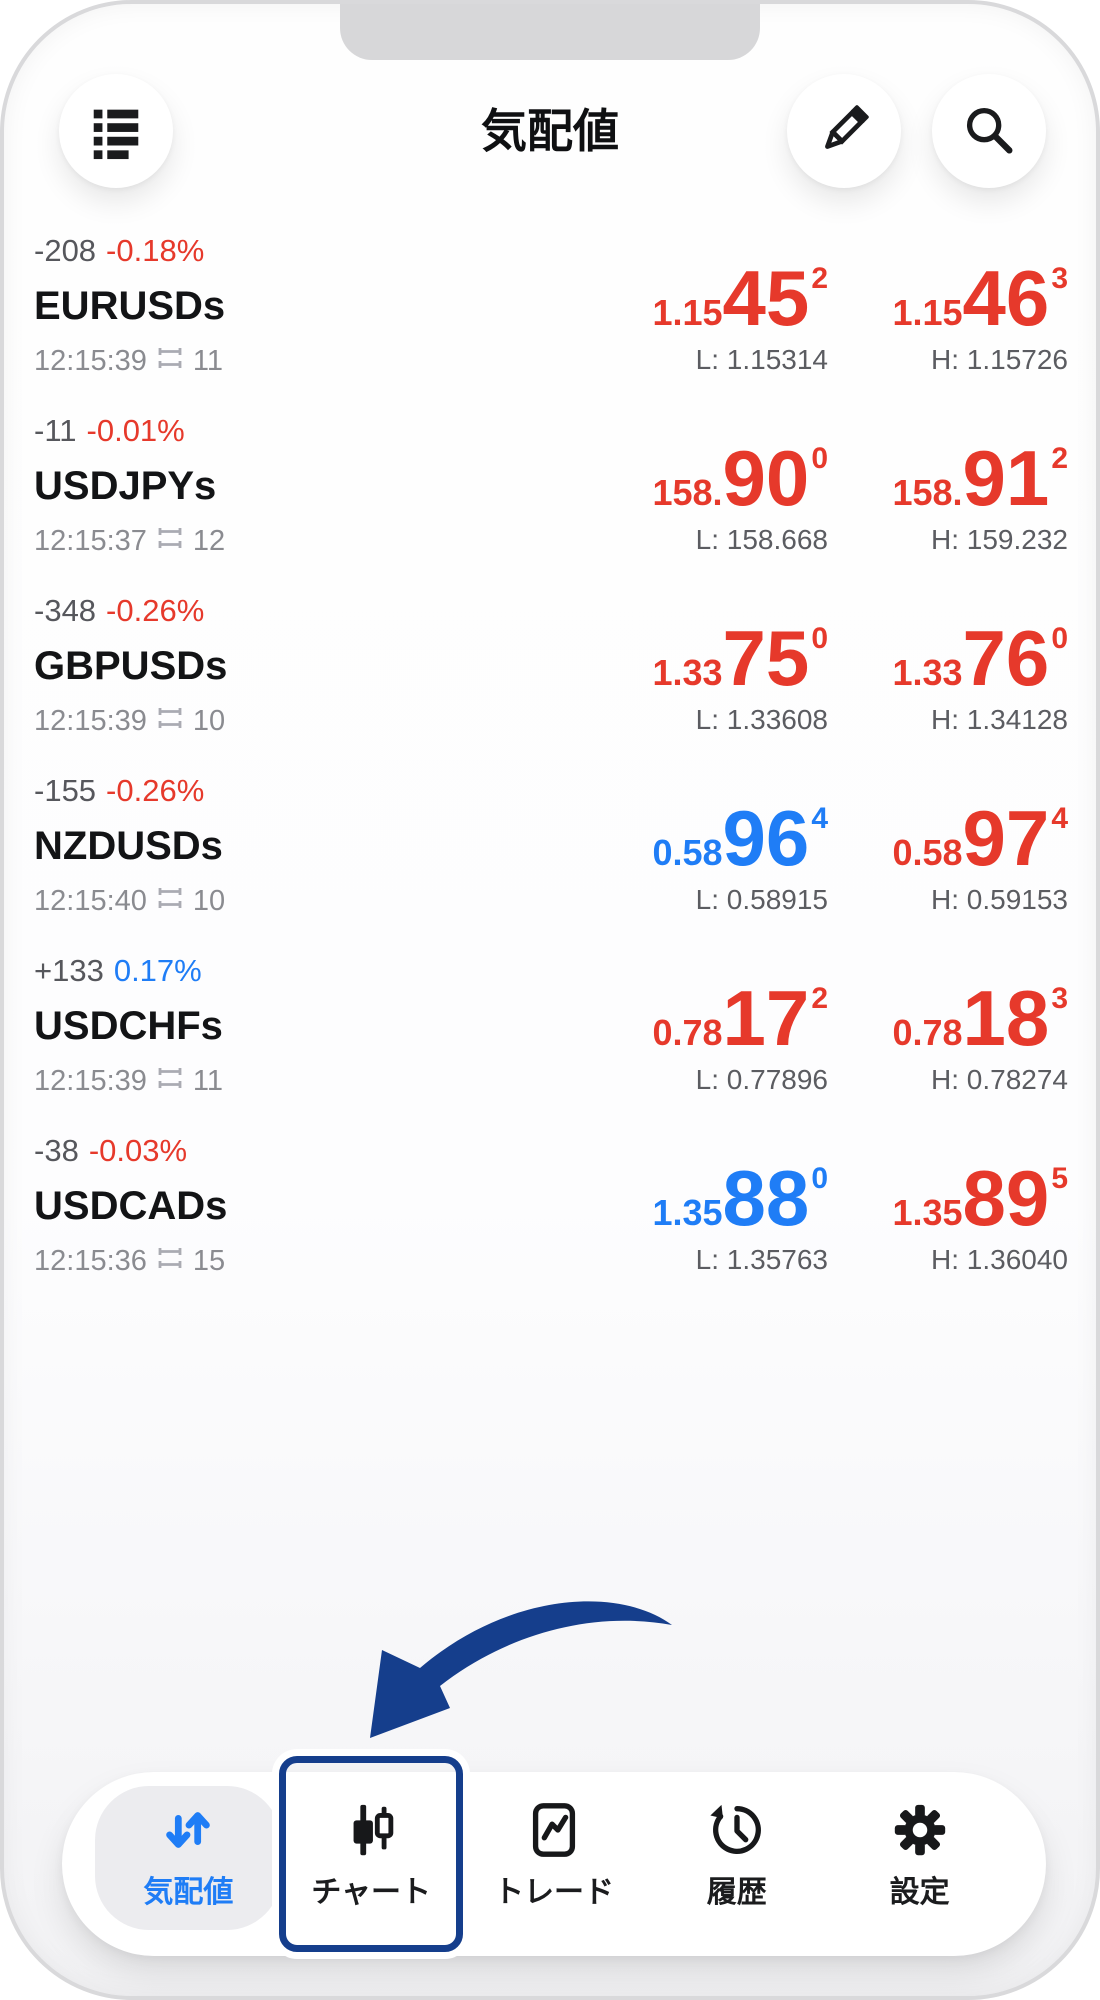 The image size is (1100, 2000). I want to click on change-line: +133 0.17%, so click(128, 971).